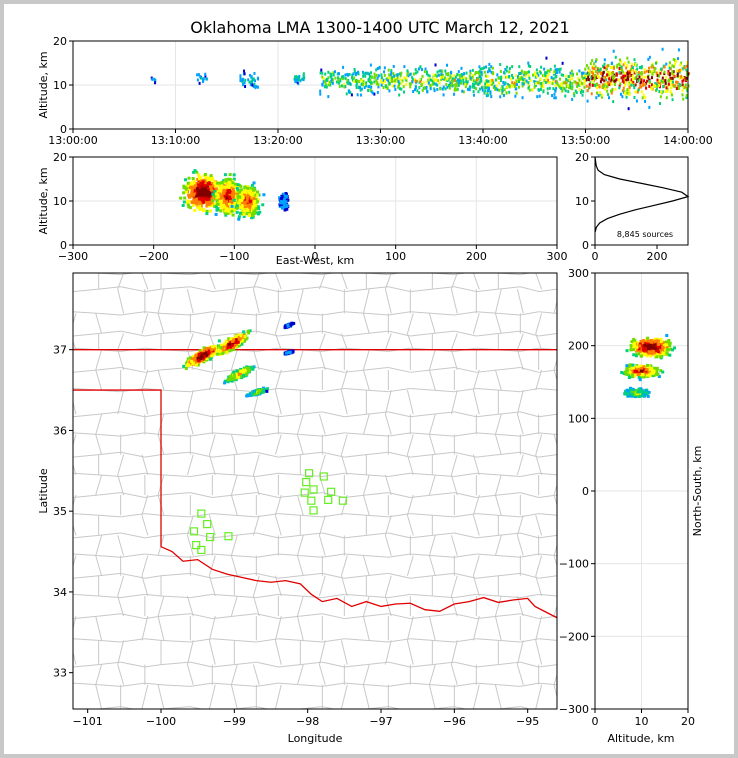  I want to click on time-tick-label: 13:20:00, so click(277, 140).